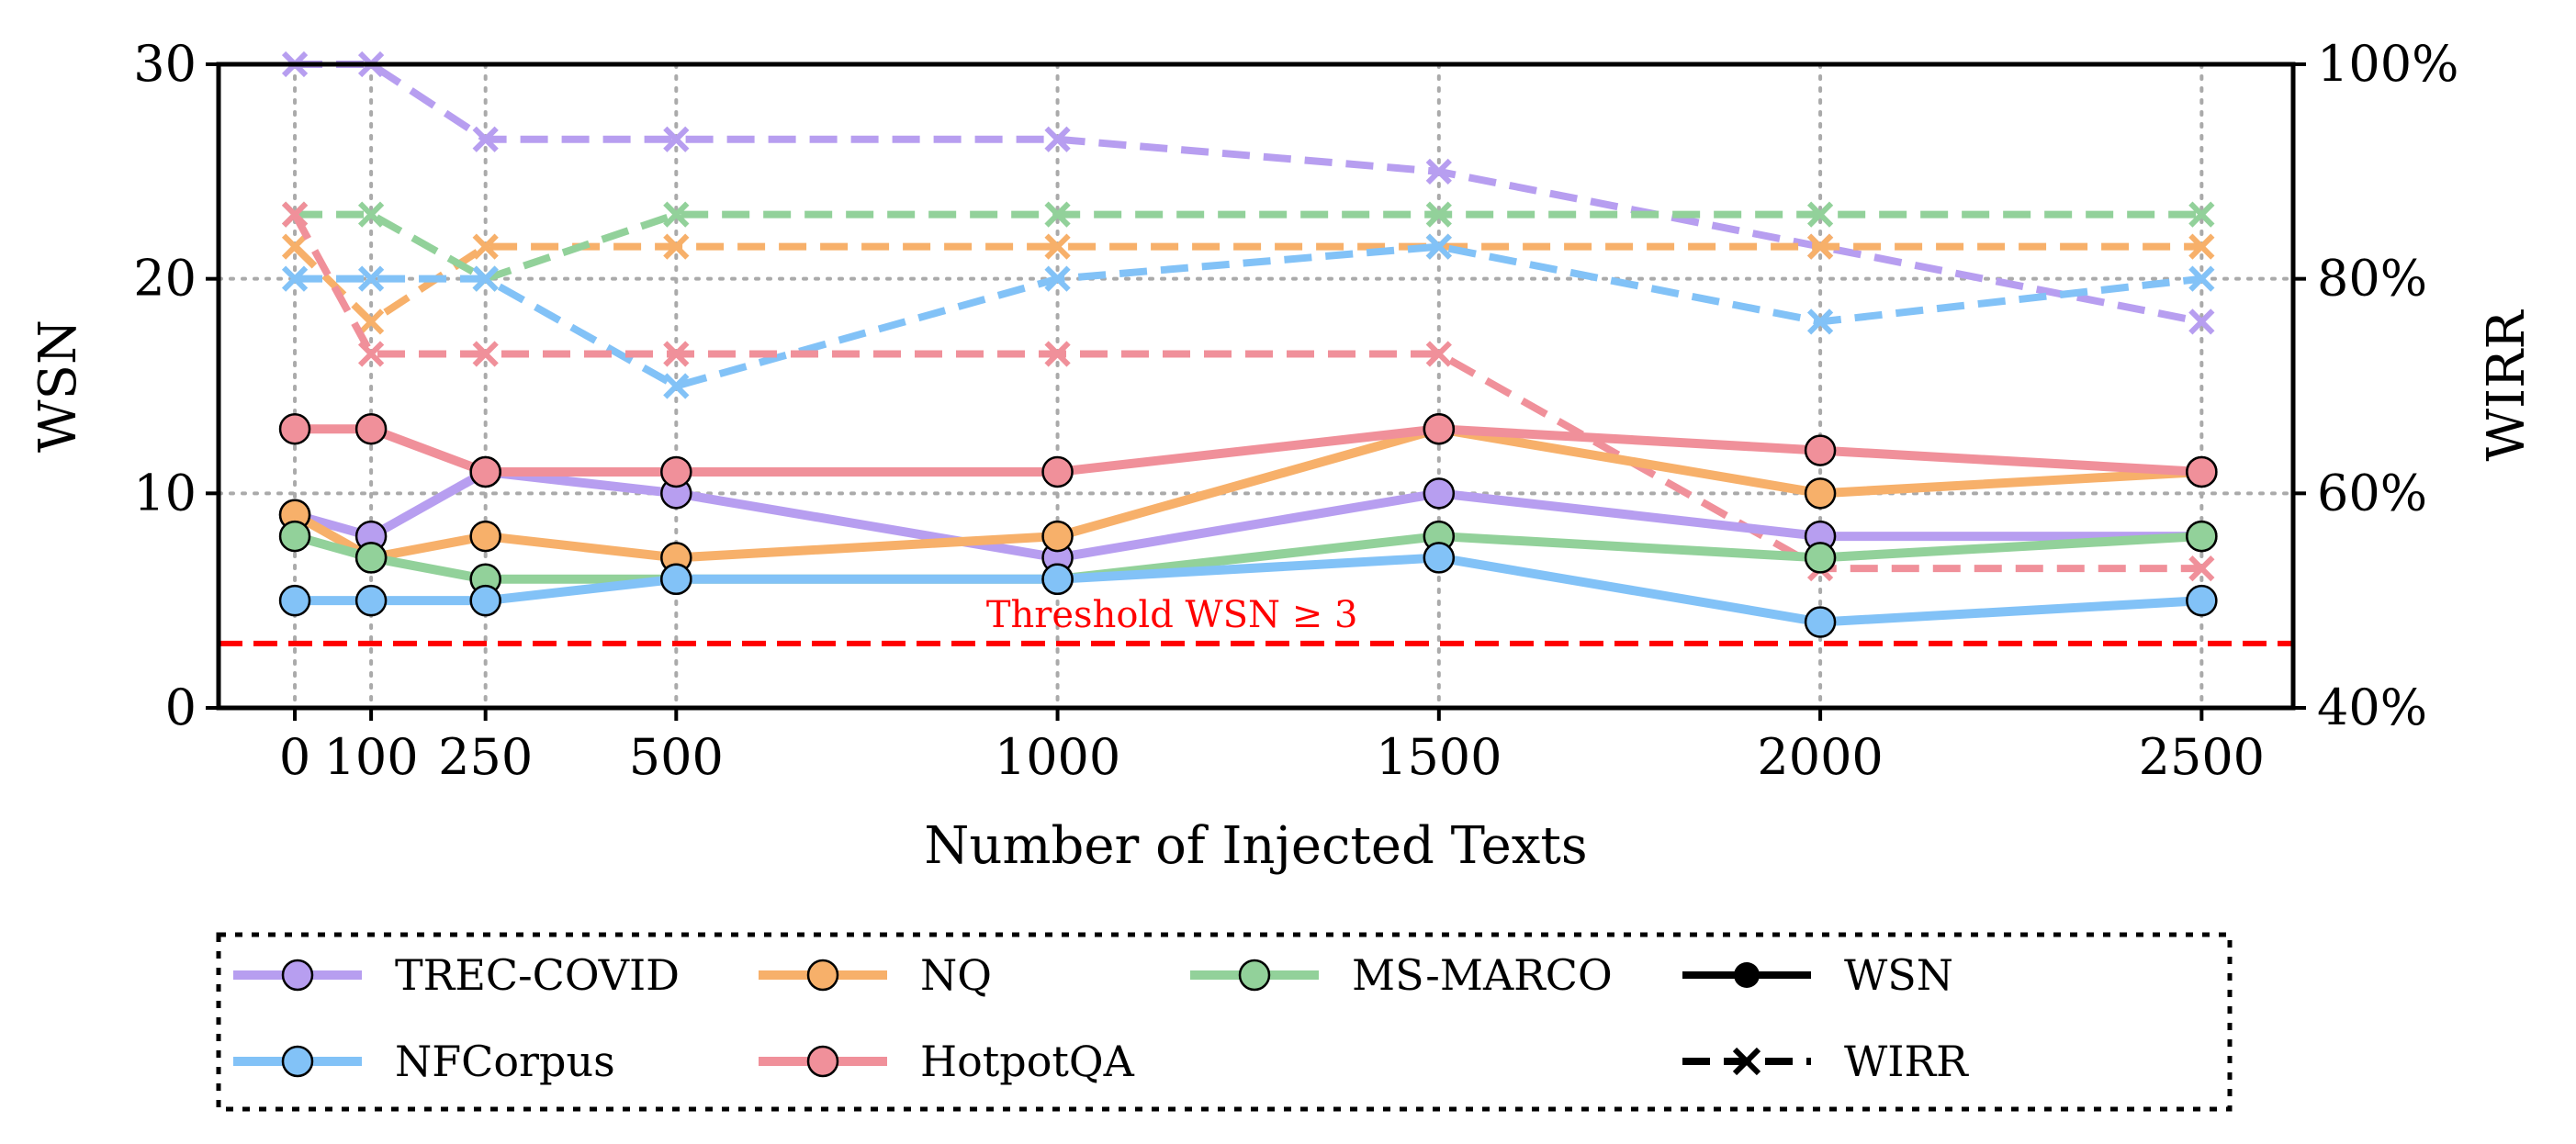 The height and width of the screenshot is (1144, 2576). What do you see at coordinates (1482, 975) in the screenshot?
I see `legend-label: MS-MARCO` at bounding box center [1482, 975].